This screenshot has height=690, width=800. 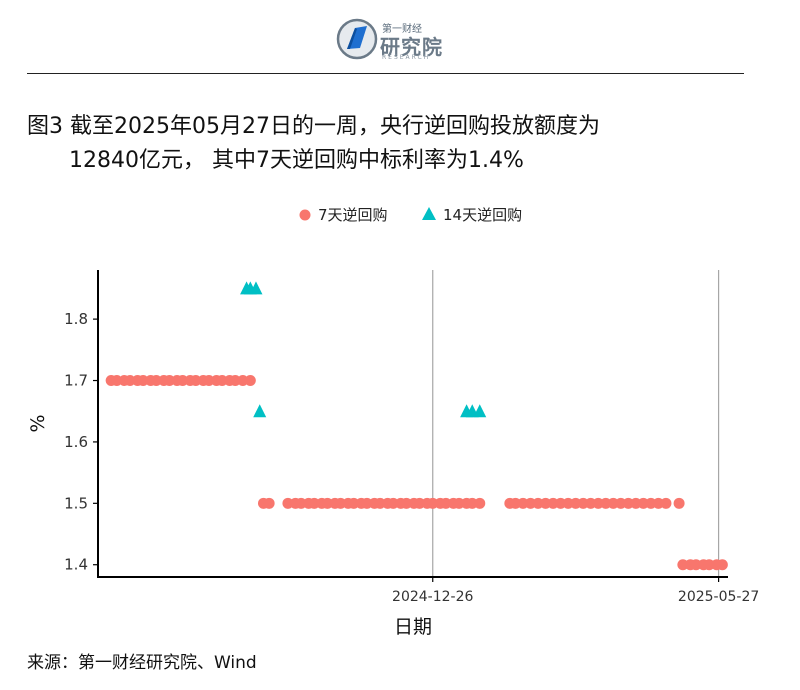 What do you see at coordinates (406, 57) in the screenshot?
I see `logo-sub-text: RESEARCH` at bounding box center [406, 57].